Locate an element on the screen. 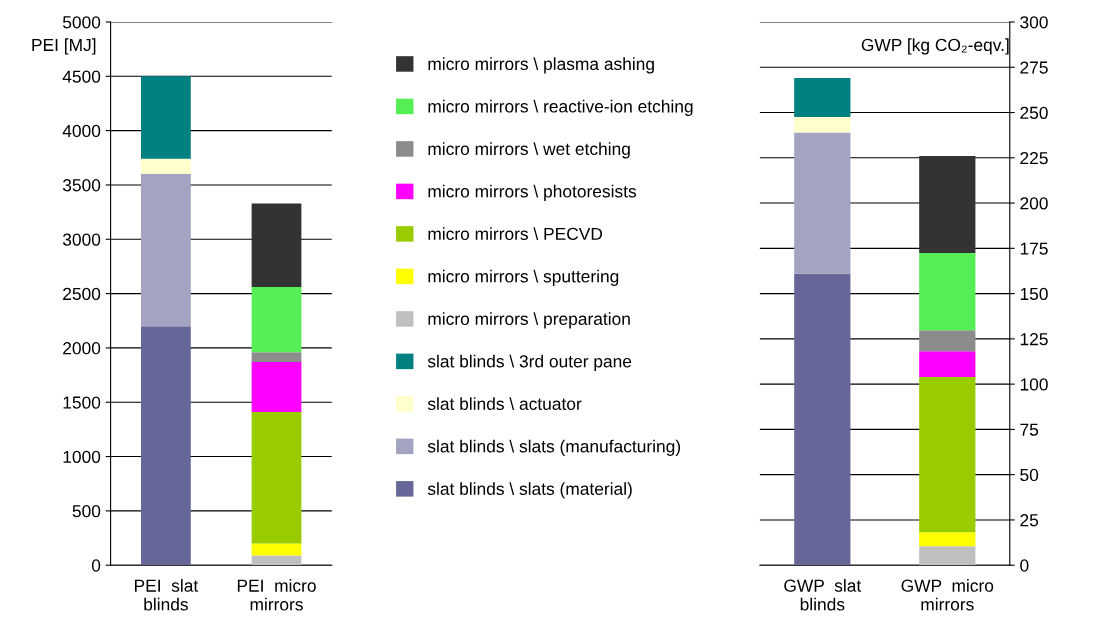  x-tick-label: PEI micro mirrors is located at coordinates (276, 595).